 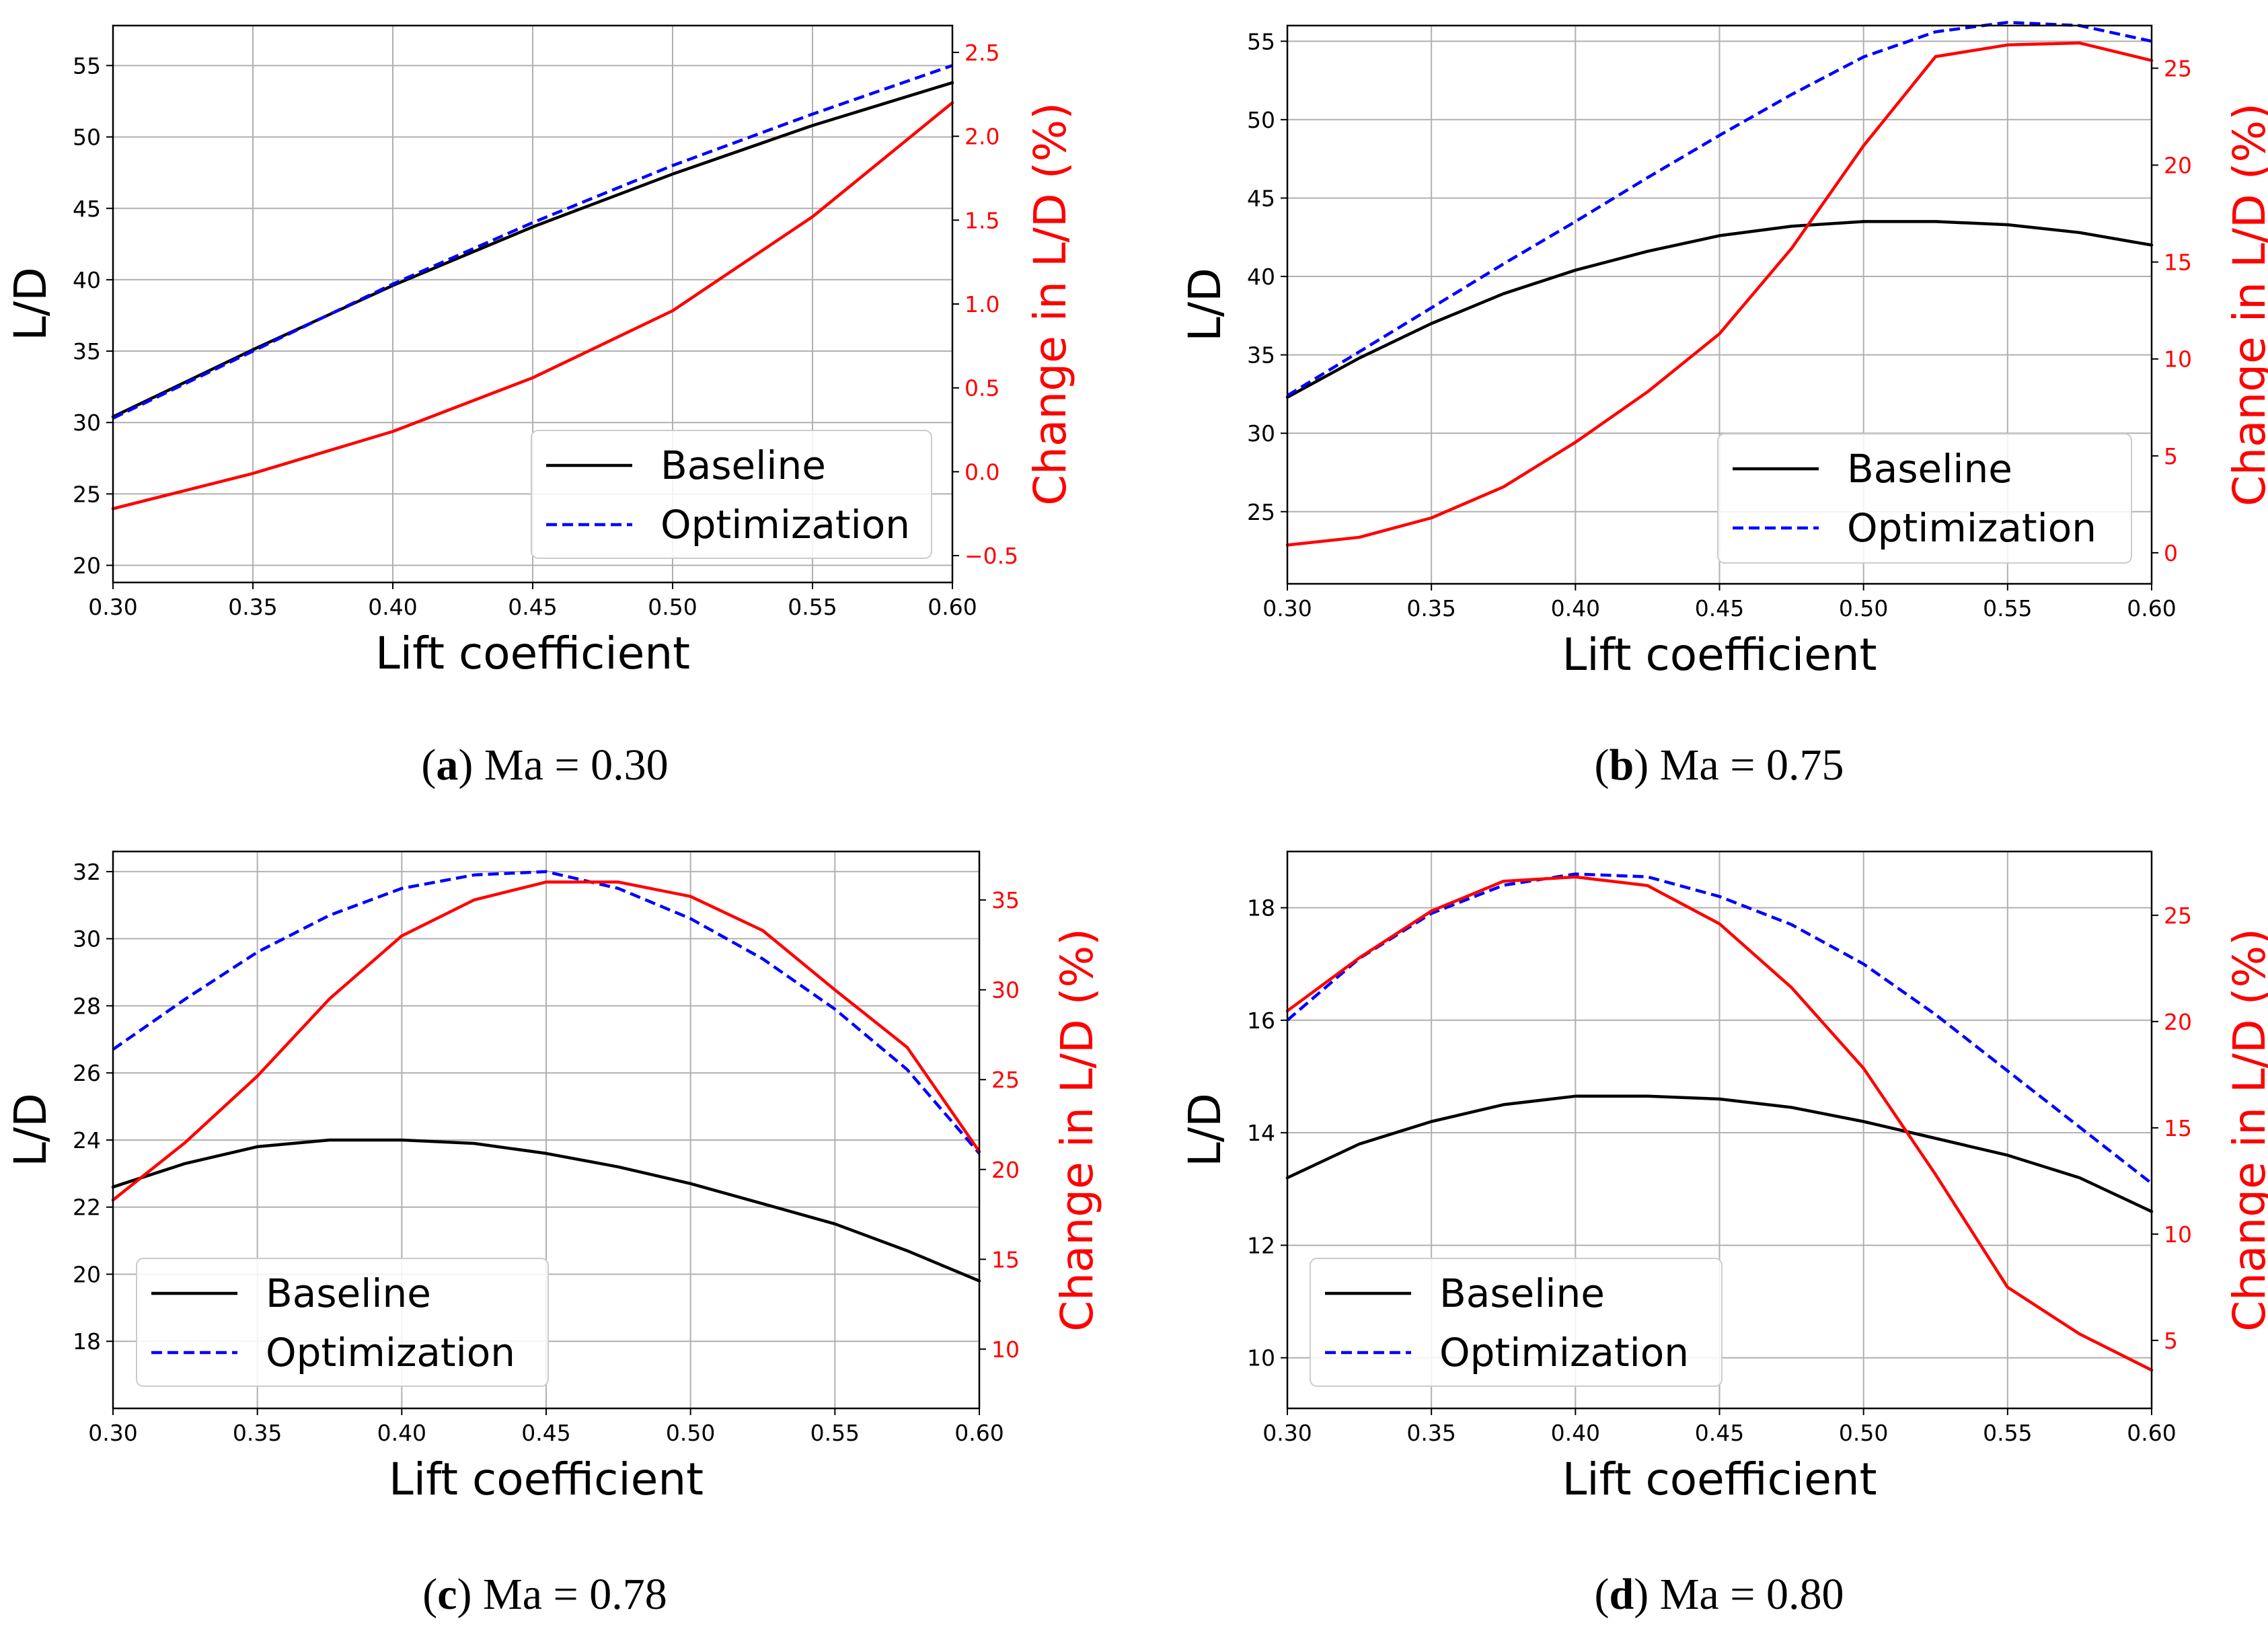 What do you see at coordinates (982, 220) in the screenshot?
I see `y2-tick-label: 1.5` at bounding box center [982, 220].